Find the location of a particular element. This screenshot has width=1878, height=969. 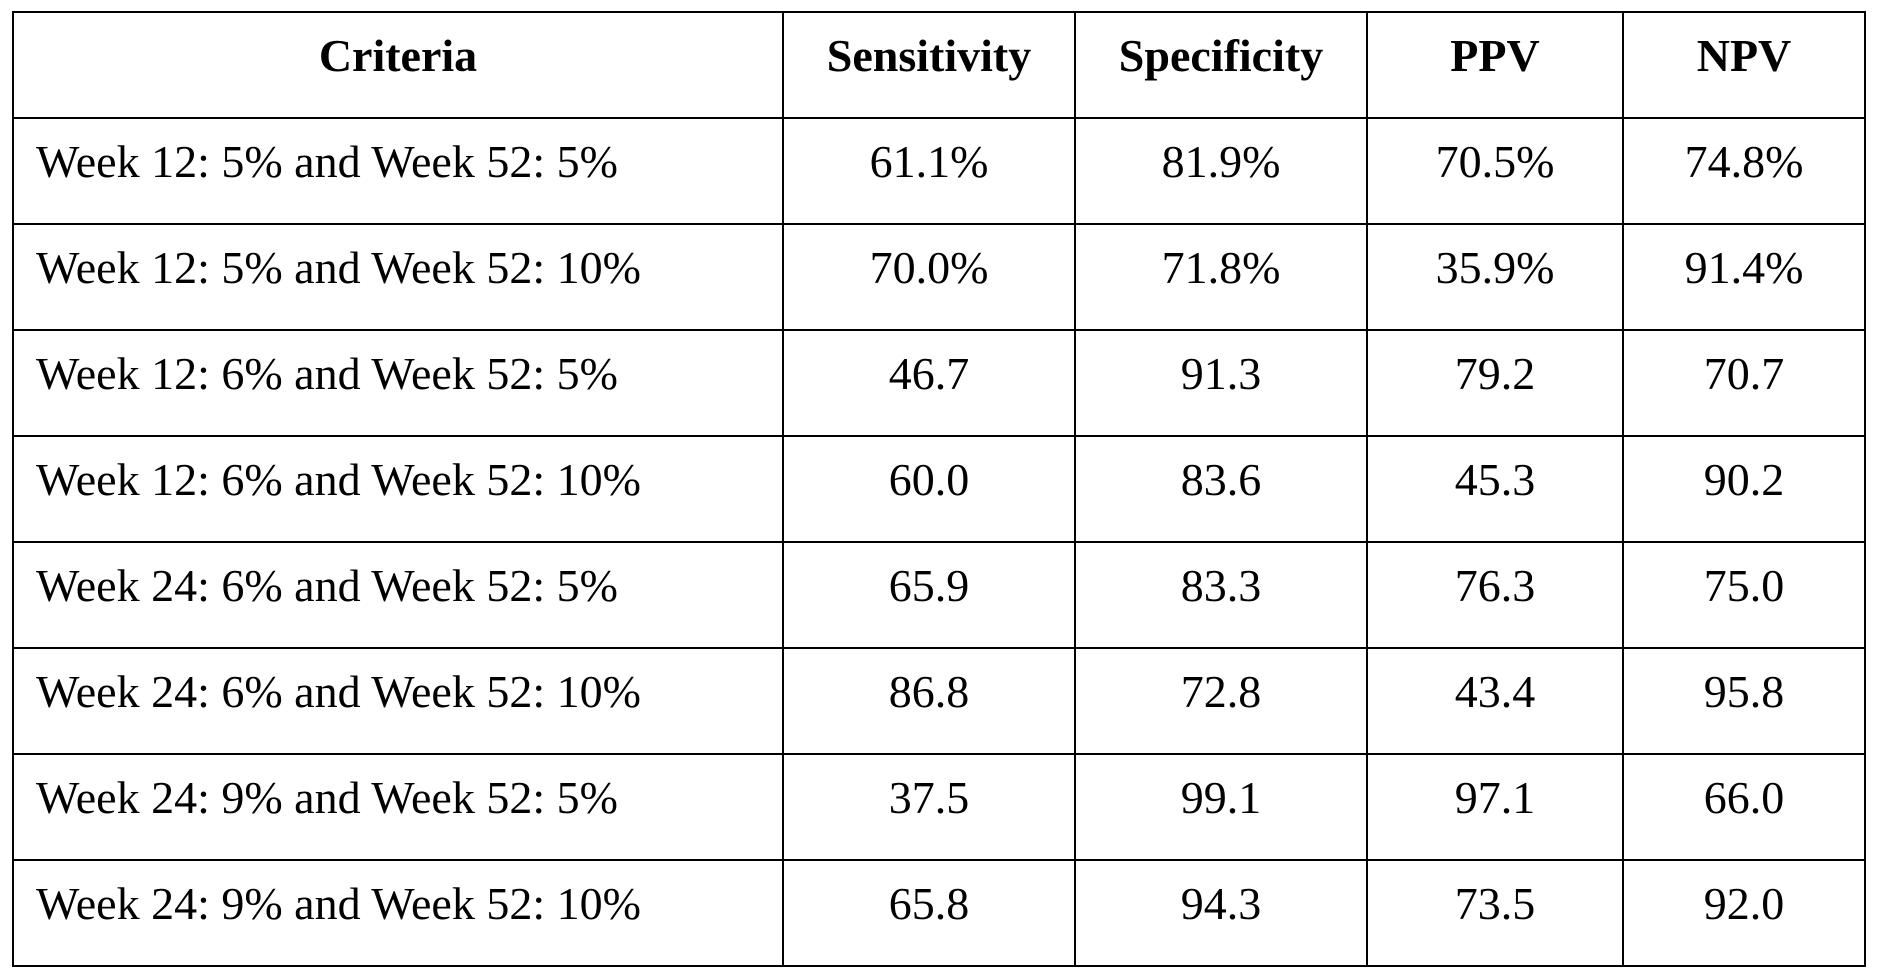

cell-ppv: 76.3 is located at coordinates (1495, 595).